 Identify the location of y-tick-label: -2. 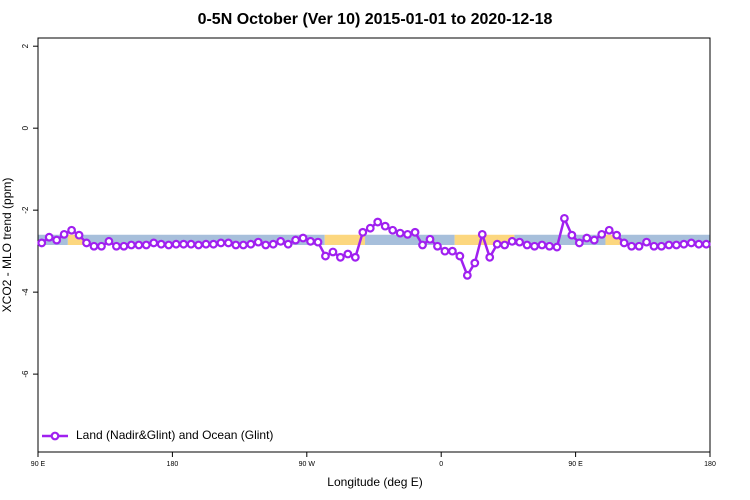
(25, 210).